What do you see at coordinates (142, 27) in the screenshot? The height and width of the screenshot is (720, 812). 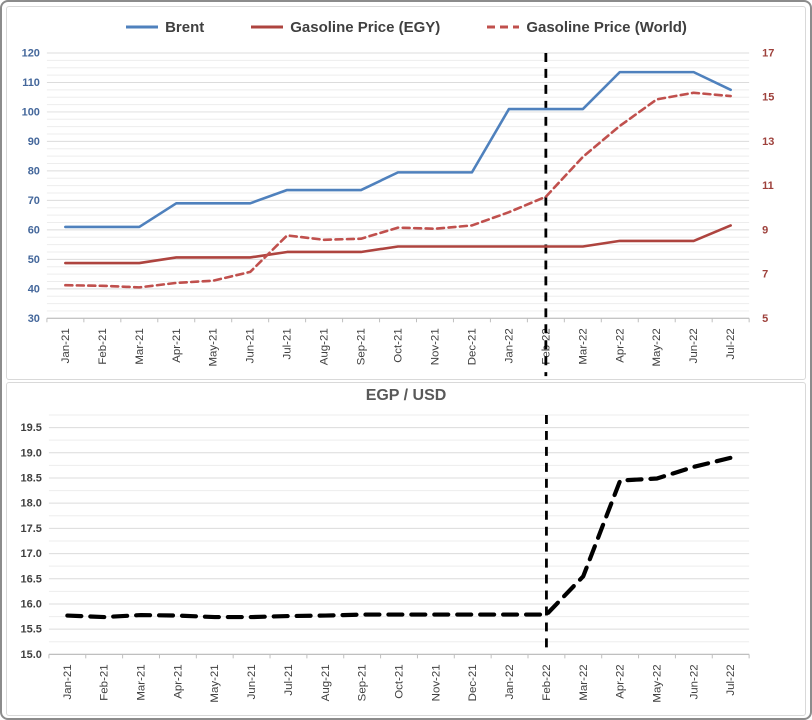 I see `brent-line-swatch-icon` at bounding box center [142, 27].